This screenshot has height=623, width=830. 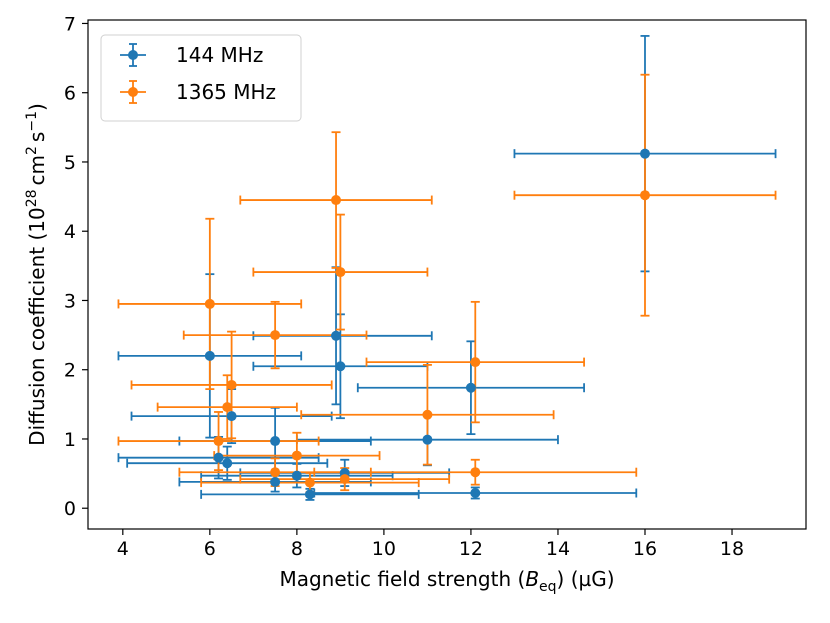 What do you see at coordinates (36, 274) in the screenshot?
I see `y-axis-label: Diffusion coefficient (1028 cm2 s−1)` at bounding box center [36, 274].